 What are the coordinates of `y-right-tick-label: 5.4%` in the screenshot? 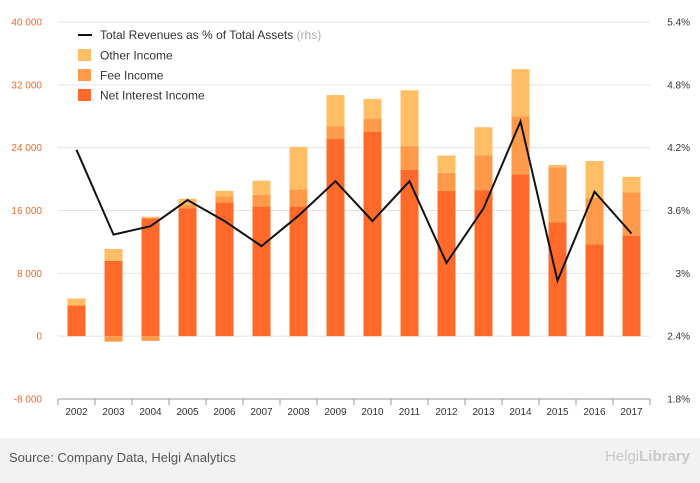 It's located at (678, 23).